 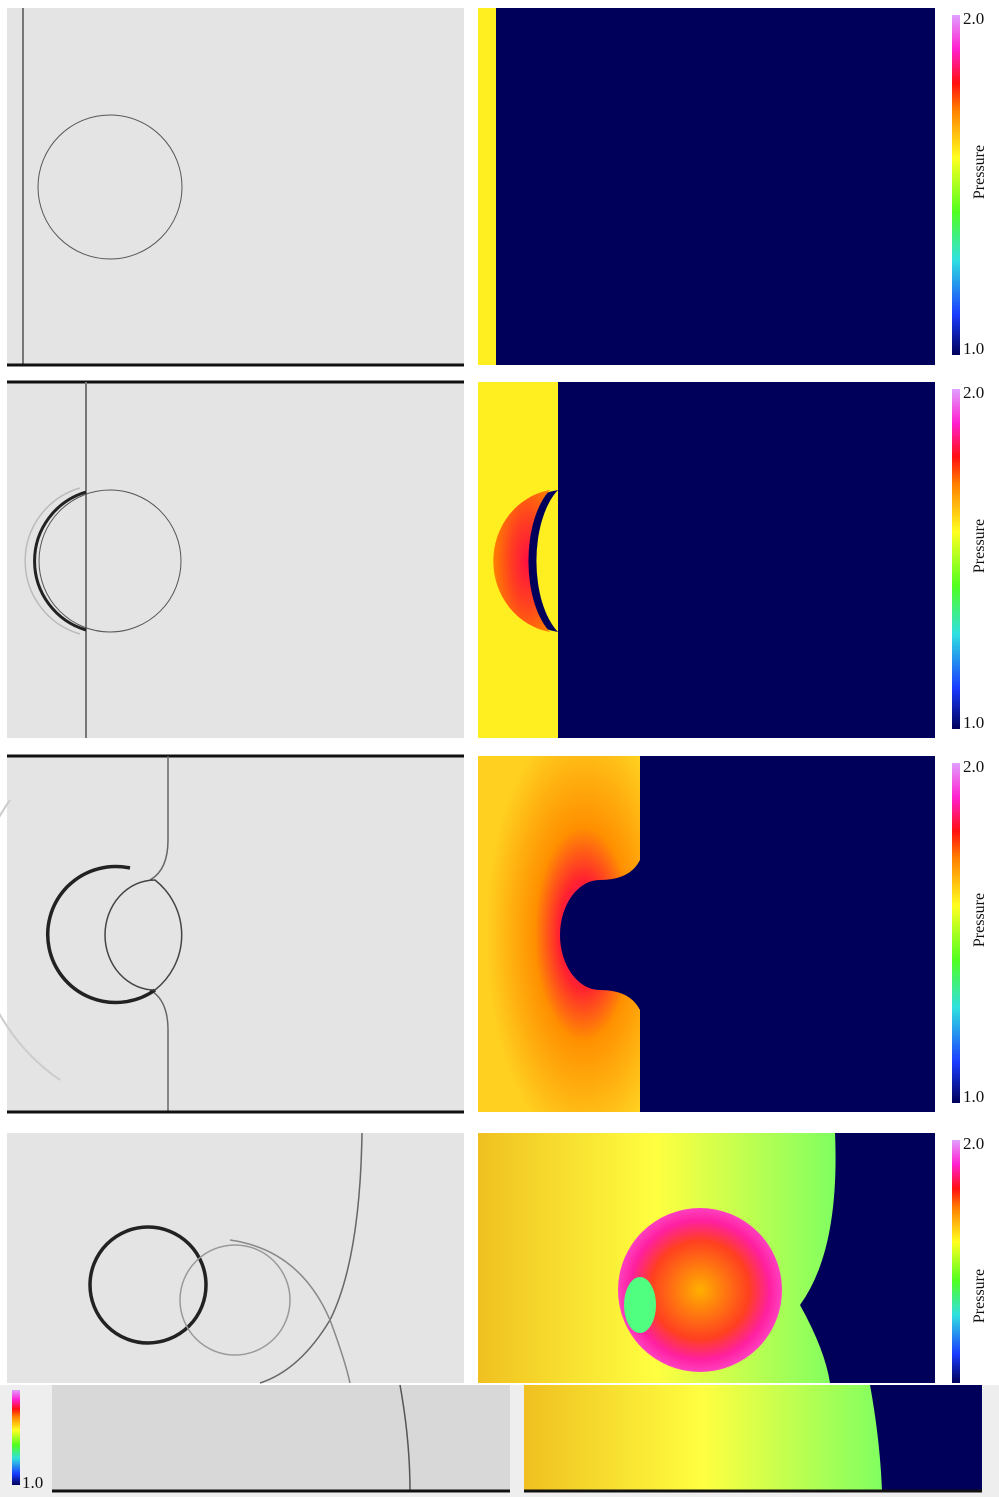 What do you see at coordinates (706, 186) in the screenshot?
I see `pressure-panel` at bounding box center [706, 186].